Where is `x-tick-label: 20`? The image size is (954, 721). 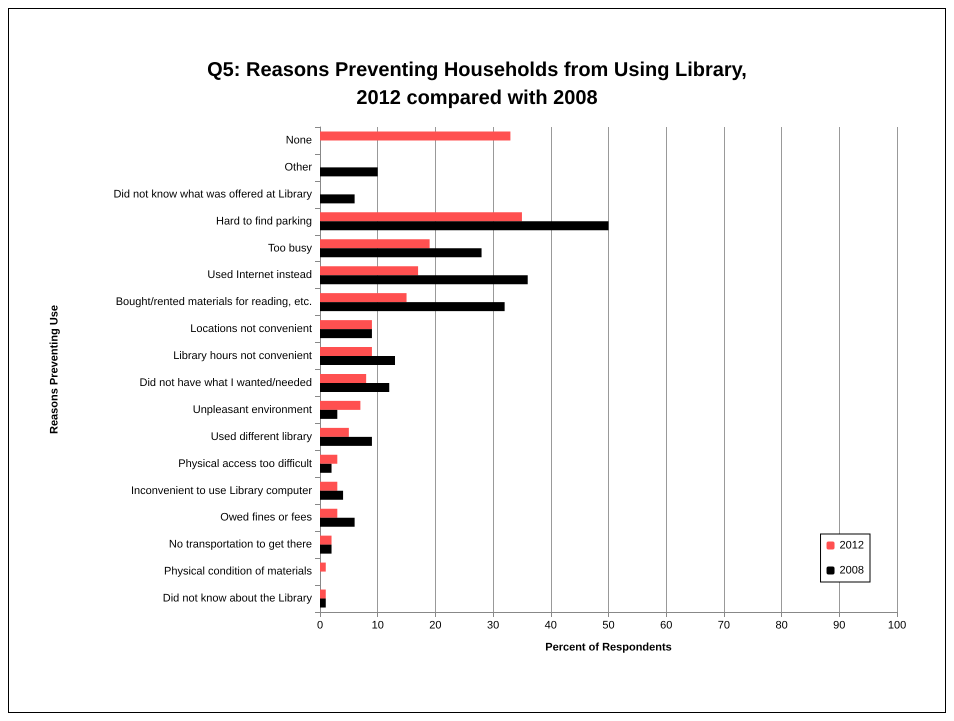 x-tick-label: 20 is located at coordinates (435, 626).